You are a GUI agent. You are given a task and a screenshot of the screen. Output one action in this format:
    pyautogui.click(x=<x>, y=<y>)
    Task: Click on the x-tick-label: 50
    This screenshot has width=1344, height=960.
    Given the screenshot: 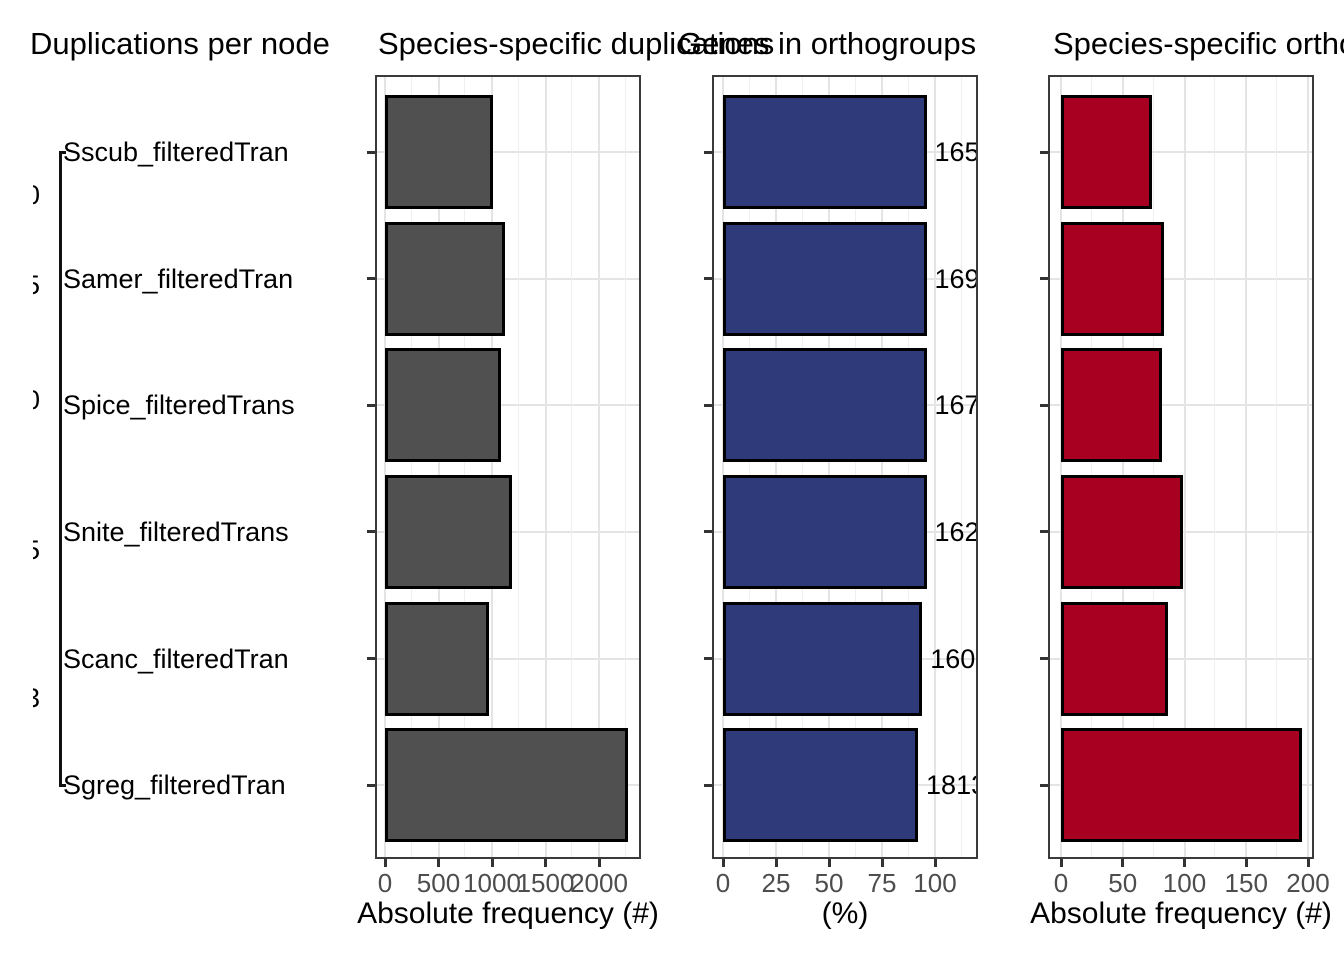 What is the action you would take?
    pyautogui.click(x=829, y=883)
    